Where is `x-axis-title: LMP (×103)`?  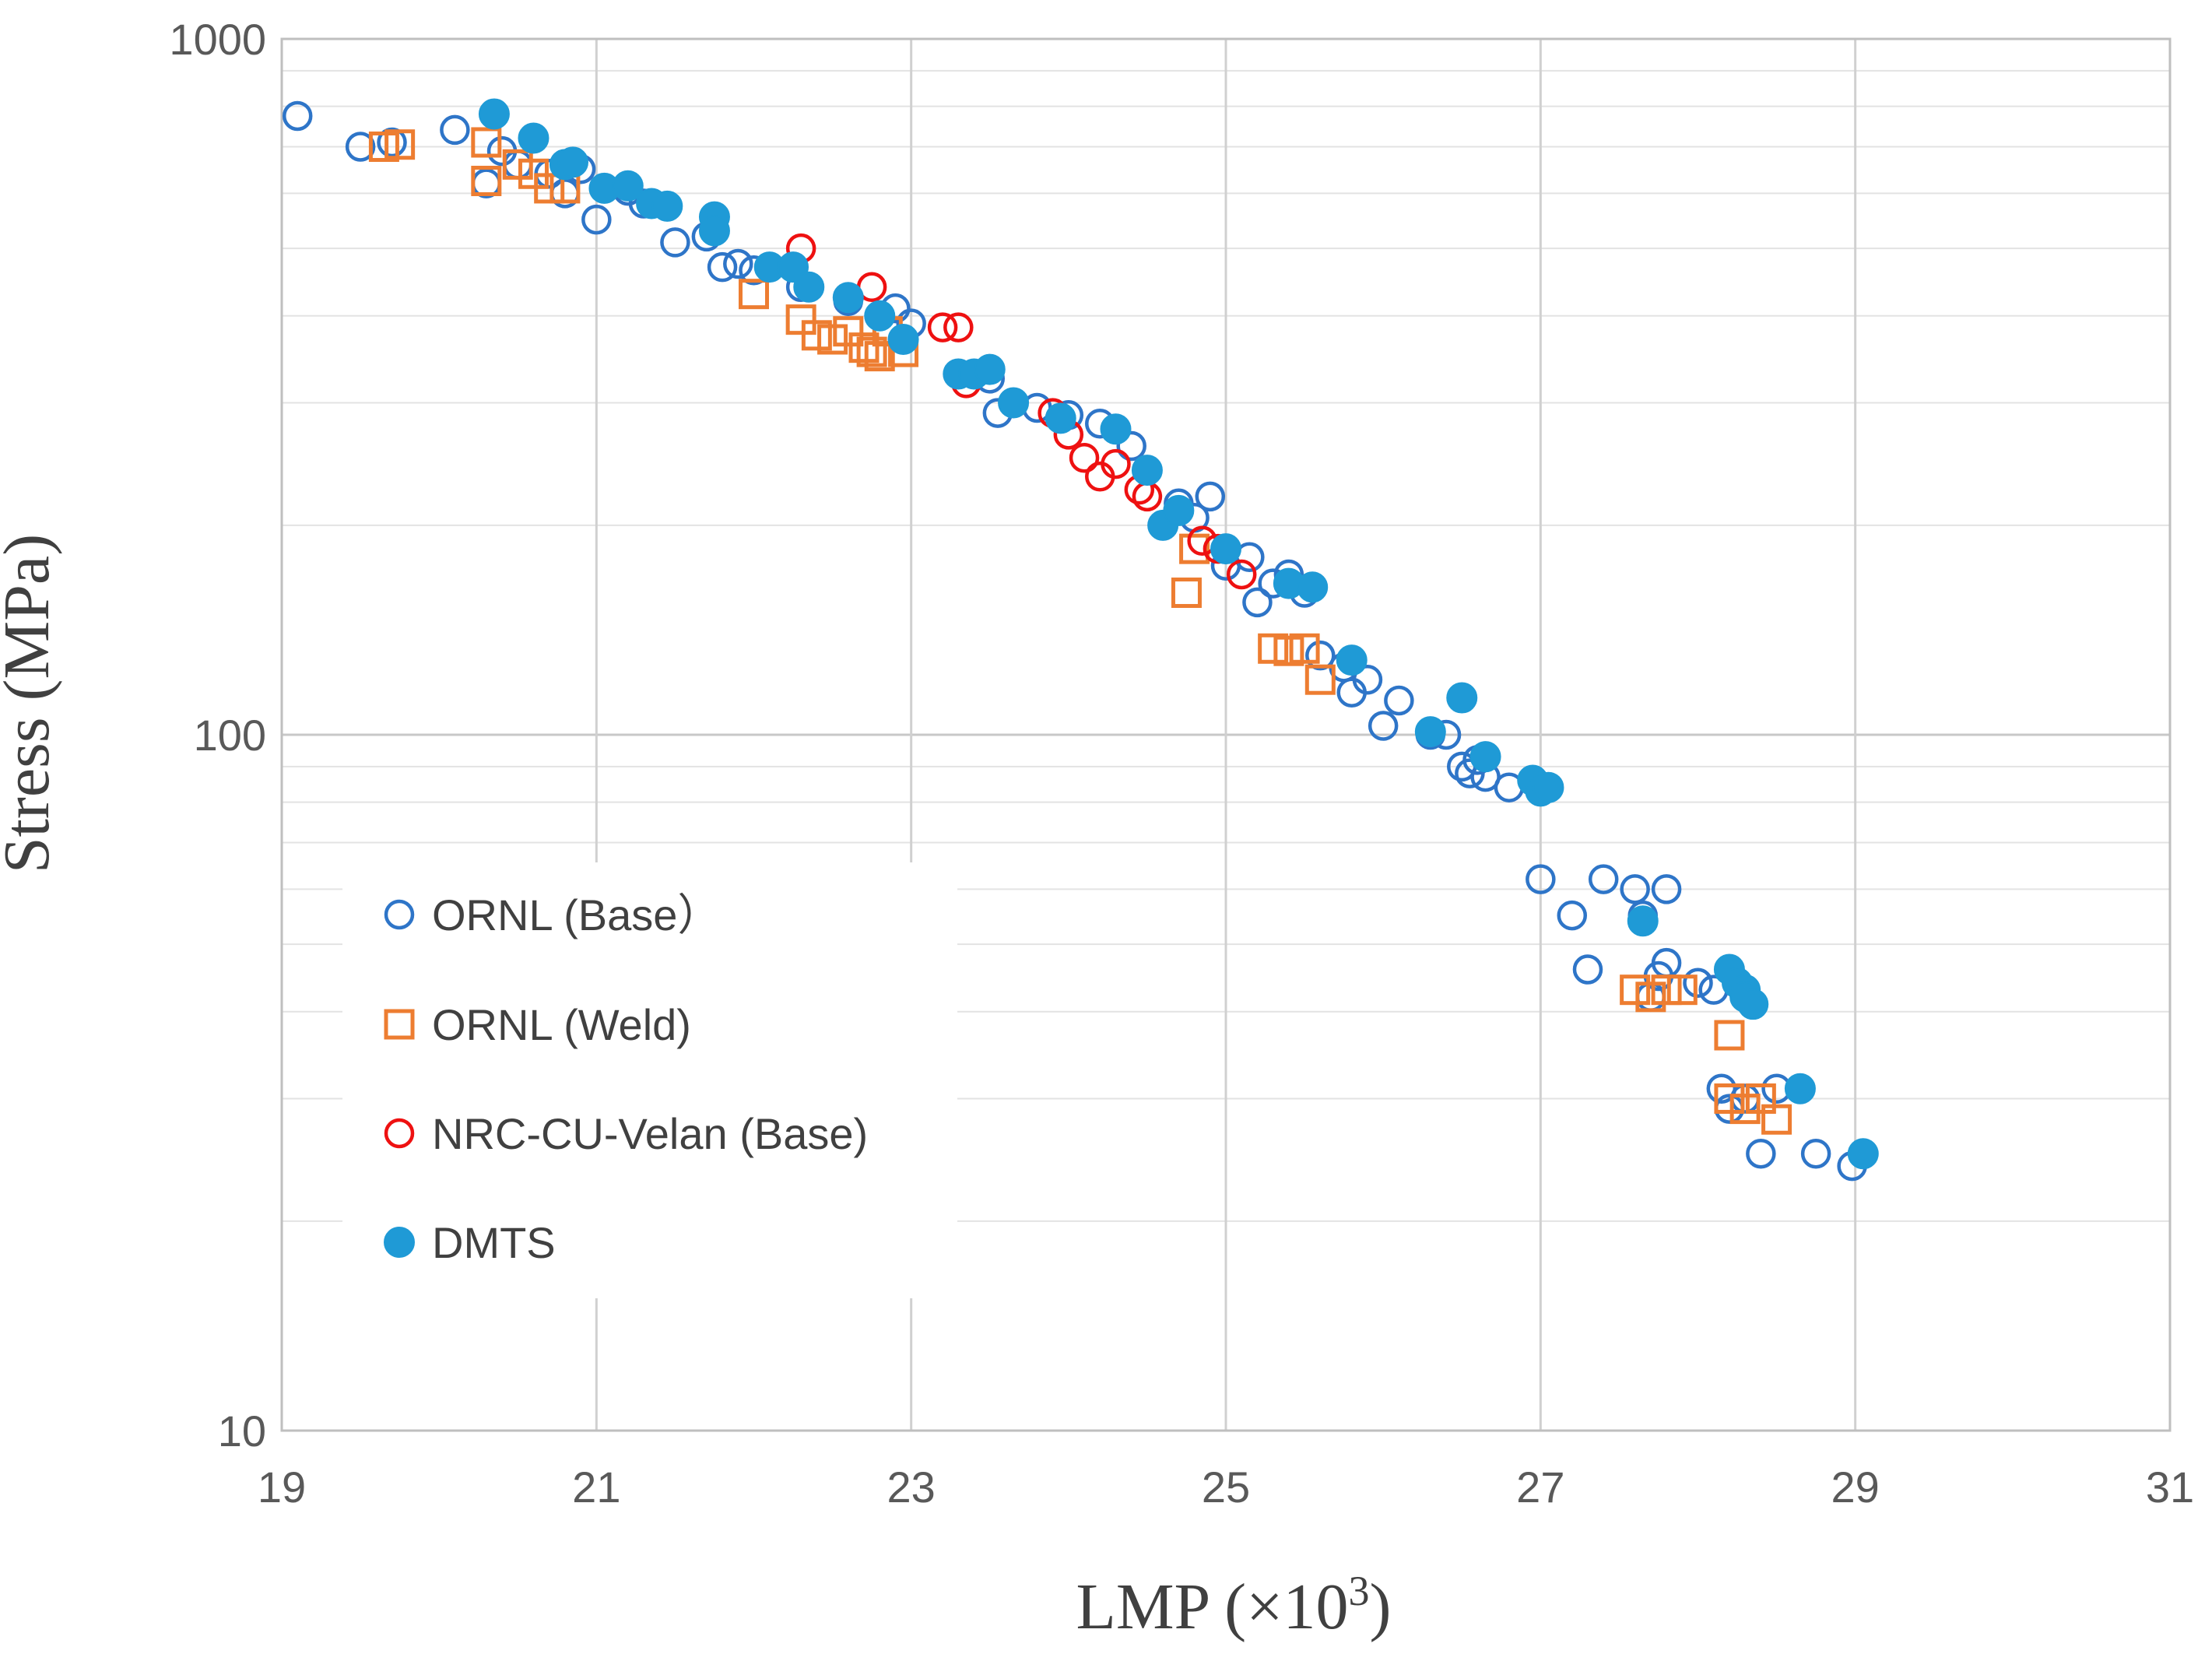
x-axis-title: LMP (×103) is located at coordinates (1234, 1605).